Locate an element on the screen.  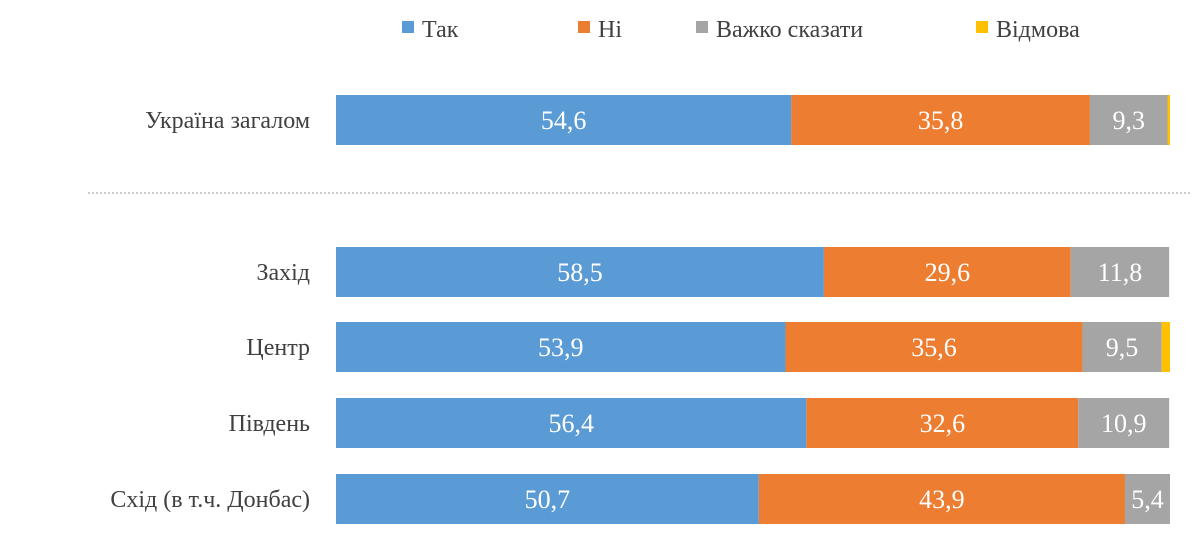
legend-label: Важко сказати is located at coordinates (789, 30).